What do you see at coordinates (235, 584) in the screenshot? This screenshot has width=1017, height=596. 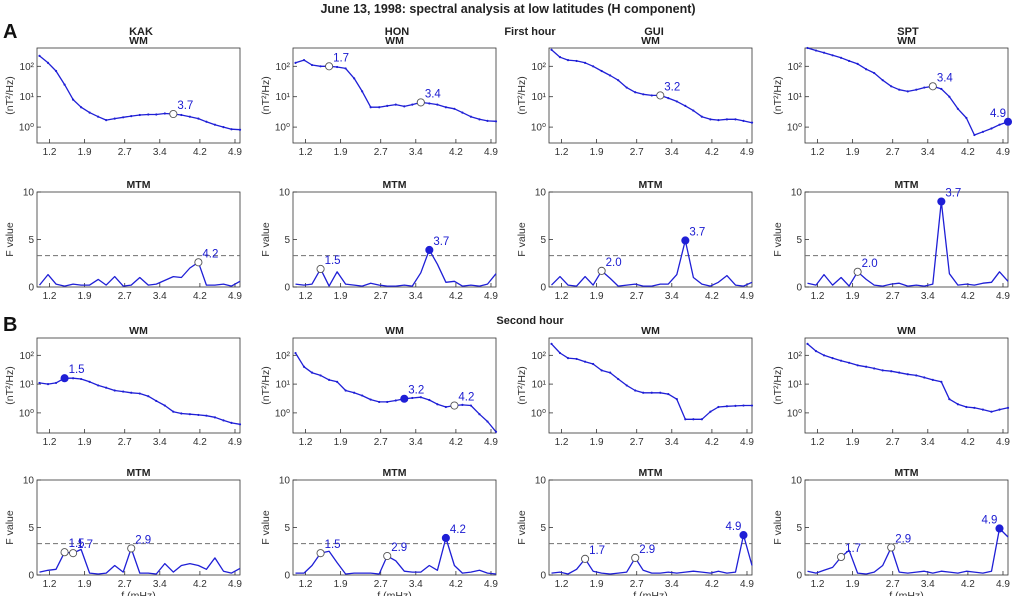 I see `x-tick-label: 4.9` at bounding box center [235, 584].